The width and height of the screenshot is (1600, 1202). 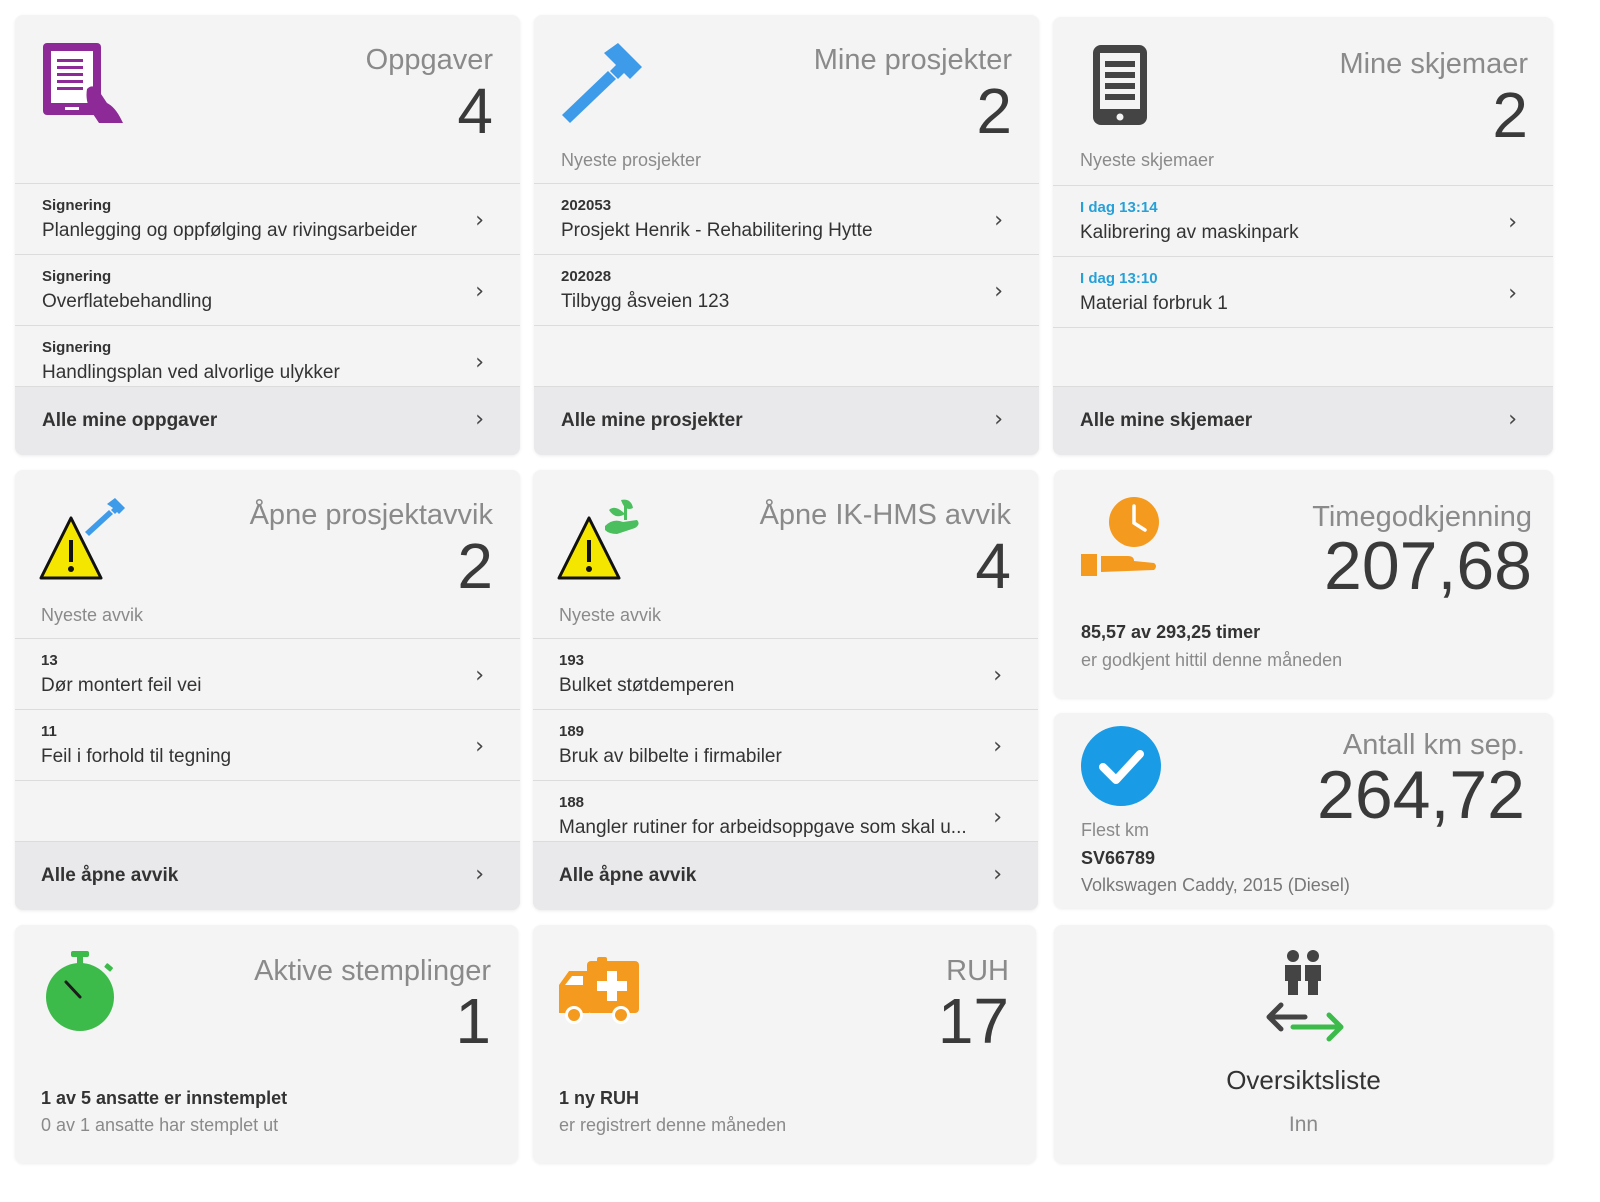 What do you see at coordinates (475, 566) in the screenshot?
I see `project-deviations-count: 2` at bounding box center [475, 566].